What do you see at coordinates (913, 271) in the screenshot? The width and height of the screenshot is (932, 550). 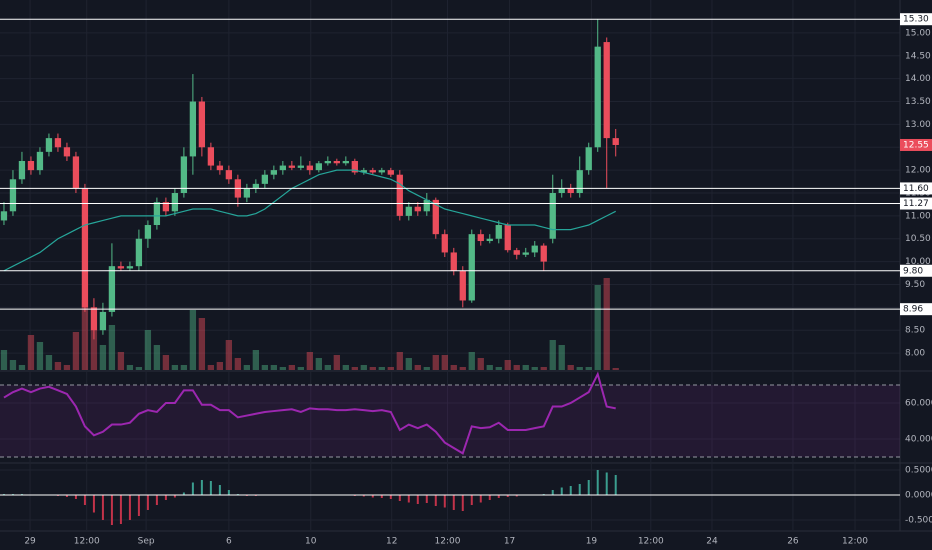 I see `level-label: 9.80` at bounding box center [913, 271].